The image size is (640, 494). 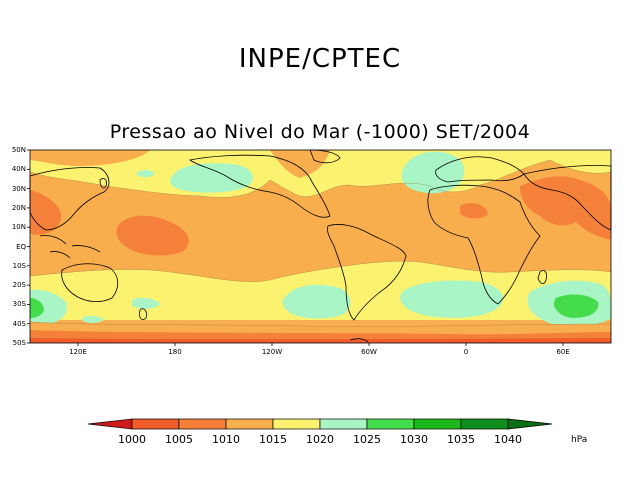 What do you see at coordinates (132, 439) in the screenshot?
I see `colorbar-label: 1000` at bounding box center [132, 439].